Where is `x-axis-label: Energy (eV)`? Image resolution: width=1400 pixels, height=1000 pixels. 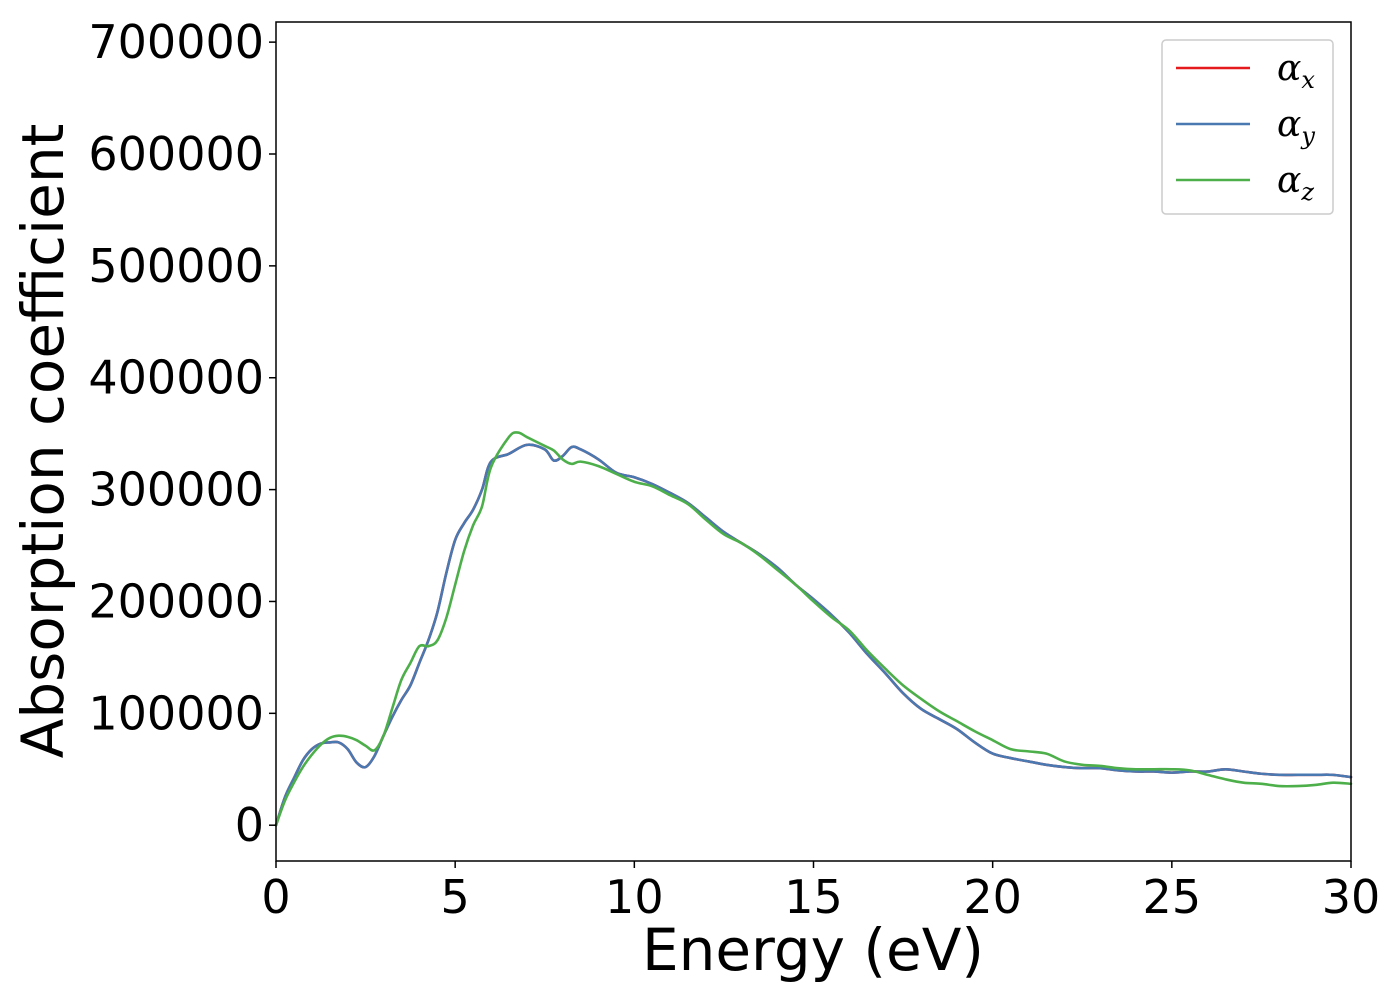 x-axis-label: Energy (eV) is located at coordinates (813, 950).